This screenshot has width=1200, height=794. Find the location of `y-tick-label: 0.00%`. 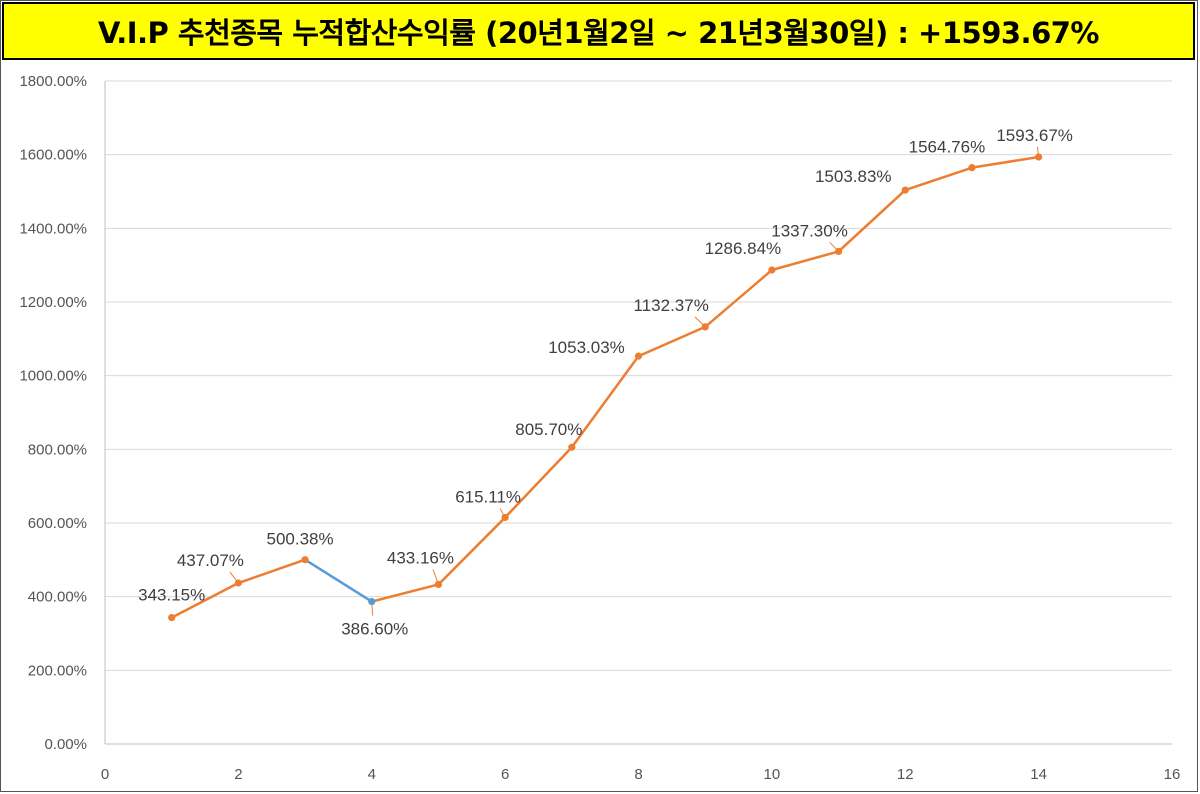

y-tick-label: 0.00% is located at coordinates (65, 744).